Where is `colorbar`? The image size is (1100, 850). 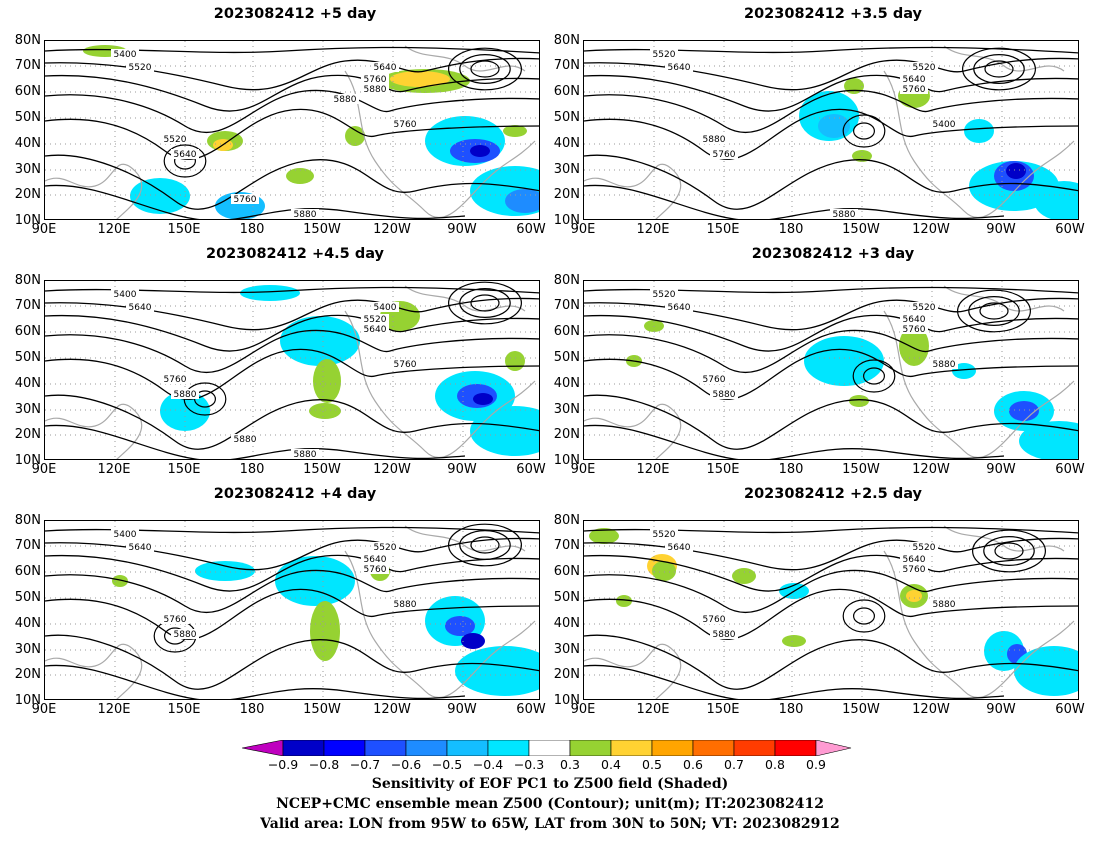
colorbar is located at coordinates (547, 748).